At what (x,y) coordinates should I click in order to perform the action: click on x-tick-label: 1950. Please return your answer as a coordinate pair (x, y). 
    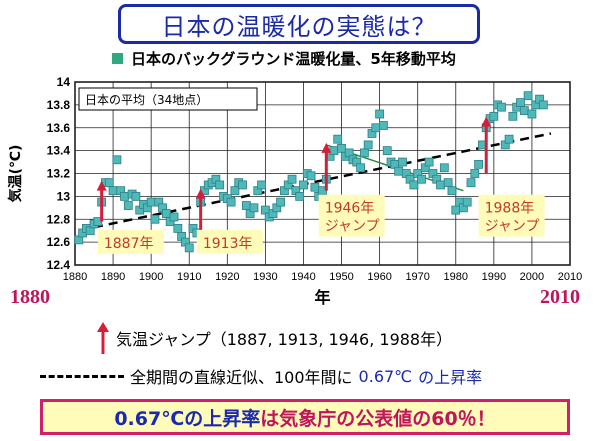
    Looking at the image, I should click on (341, 277).